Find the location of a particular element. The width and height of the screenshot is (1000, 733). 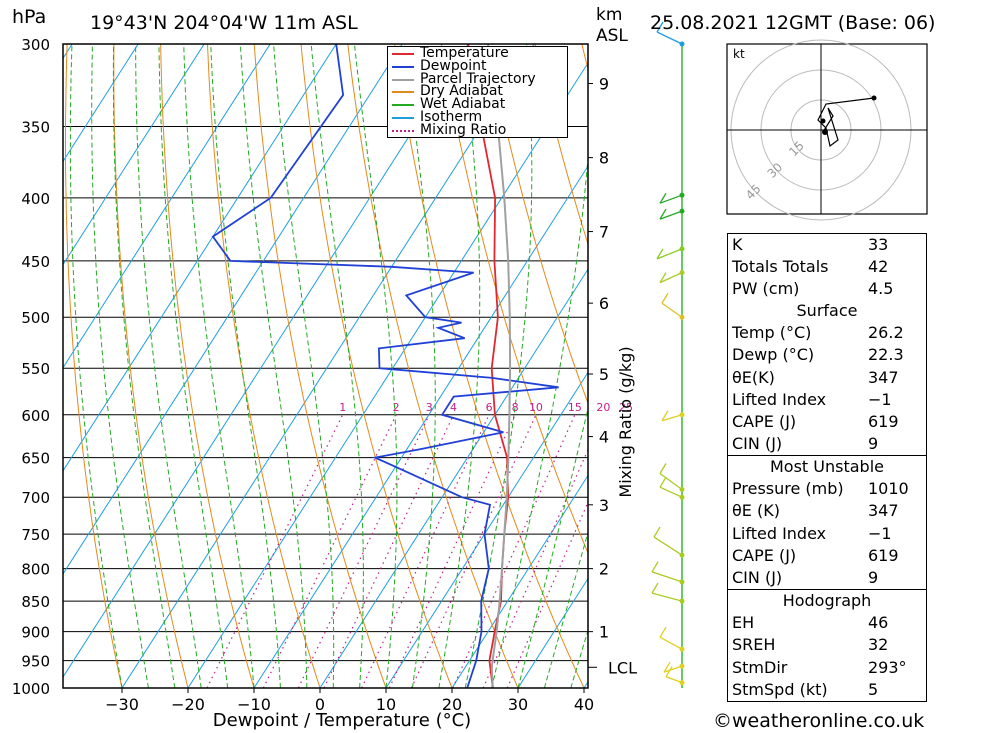

legend-item-dry-adiabat: Dry Adiabat is located at coordinates (477, 91).